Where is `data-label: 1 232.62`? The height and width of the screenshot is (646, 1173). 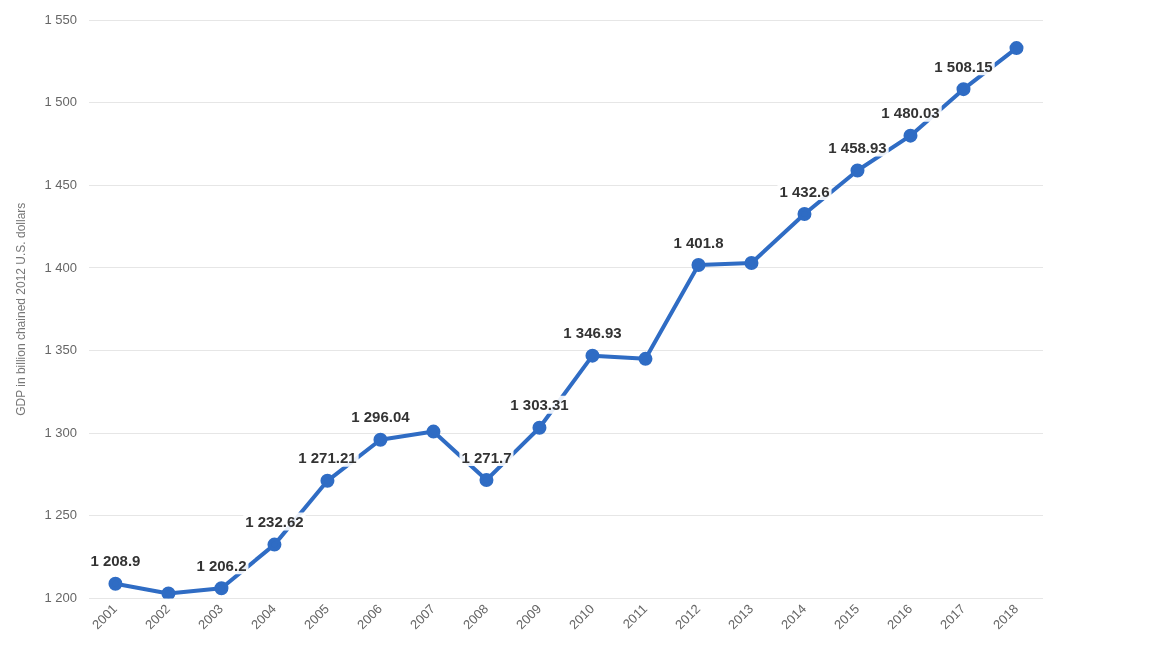
data-label: 1 232.62 is located at coordinates (274, 522).